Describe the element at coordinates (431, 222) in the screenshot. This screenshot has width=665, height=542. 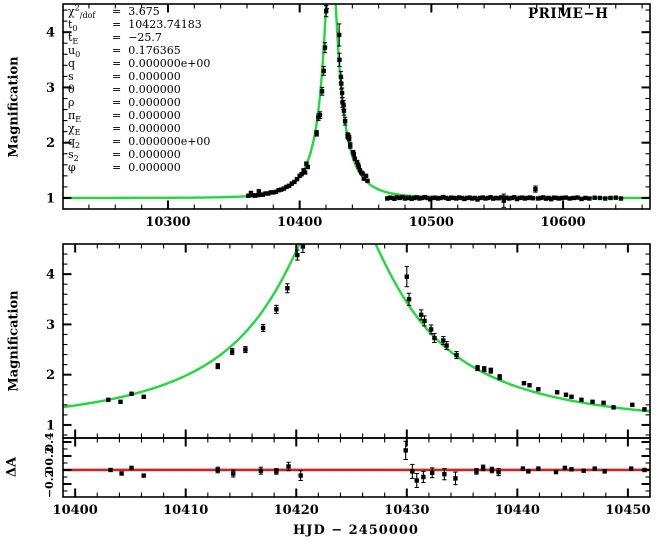
I see `x-tick-label: 10500` at that location.